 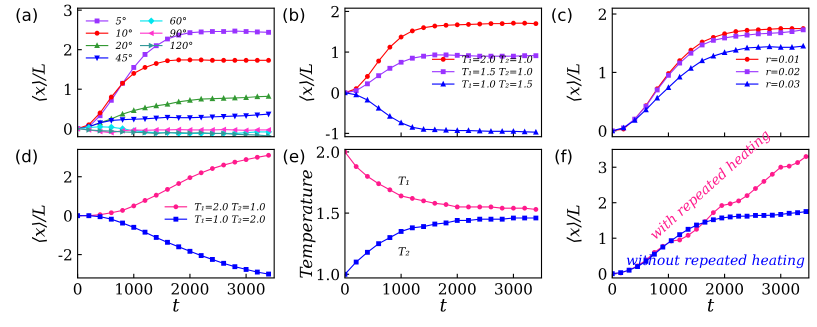 What do you see at coordinates (332, 134) in the screenshot?
I see `y-tick-label: -1` at bounding box center [332, 134].